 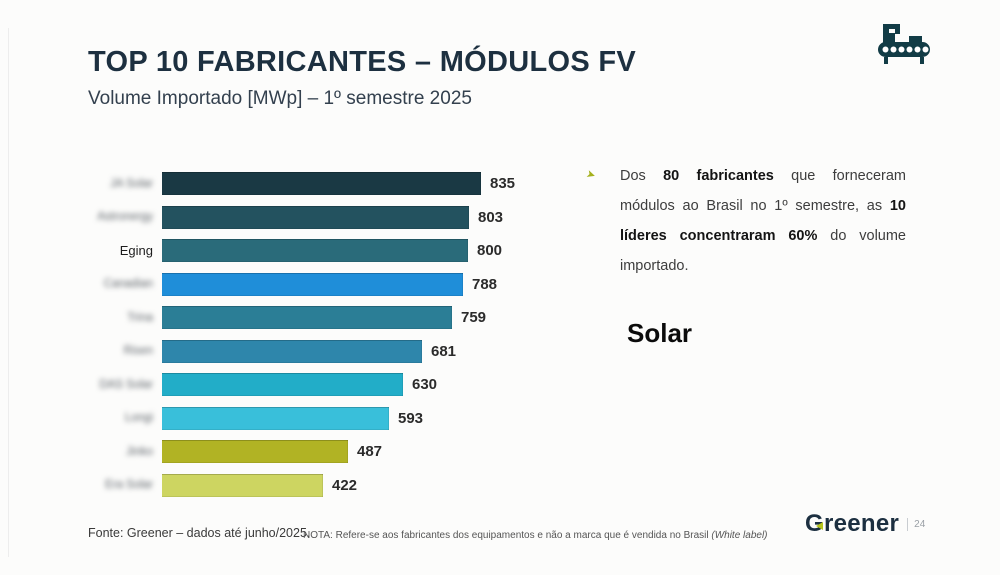 I want to click on bar-track: 788, so click(x=373, y=284).